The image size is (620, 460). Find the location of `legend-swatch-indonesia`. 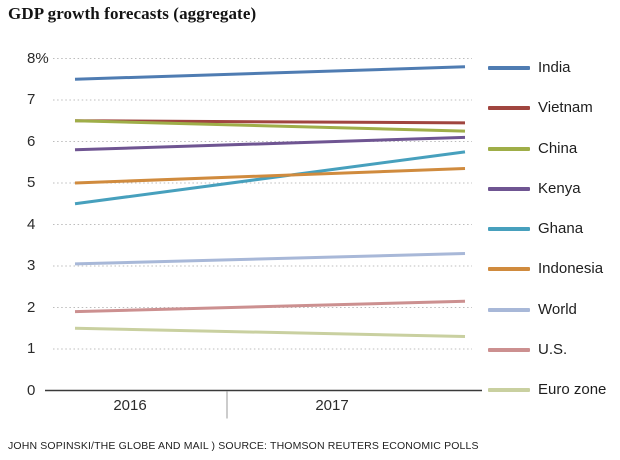

legend-swatch-indonesia is located at coordinates (509, 269).